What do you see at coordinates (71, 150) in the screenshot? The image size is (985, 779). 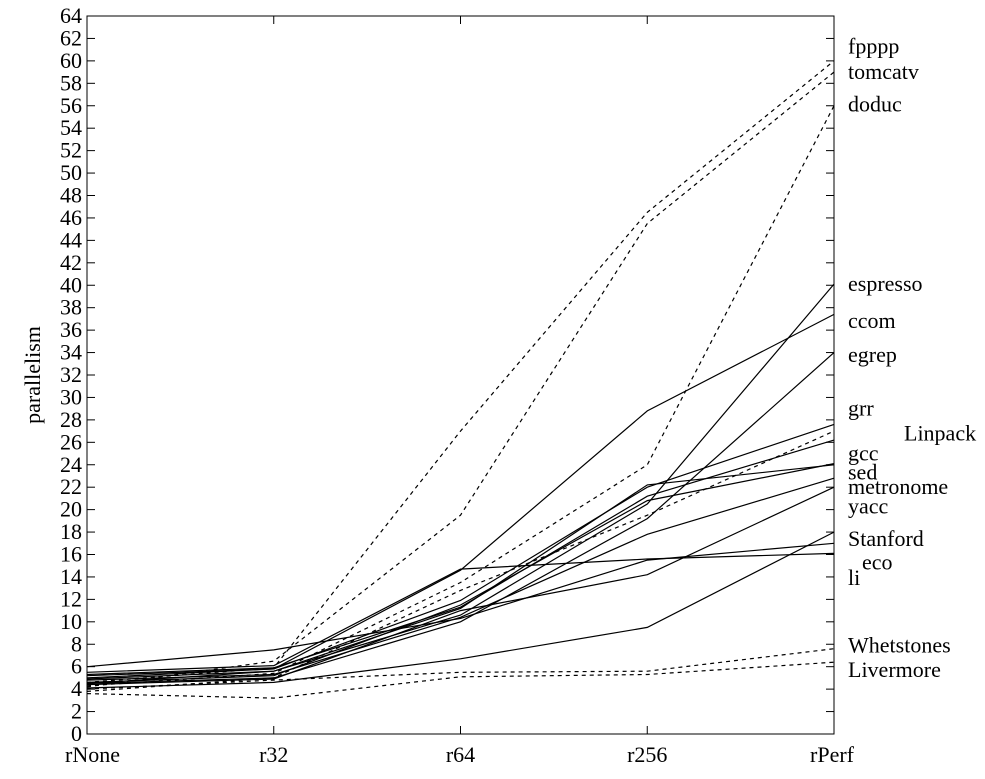 I see `y-tick-label: 52` at bounding box center [71, 150].